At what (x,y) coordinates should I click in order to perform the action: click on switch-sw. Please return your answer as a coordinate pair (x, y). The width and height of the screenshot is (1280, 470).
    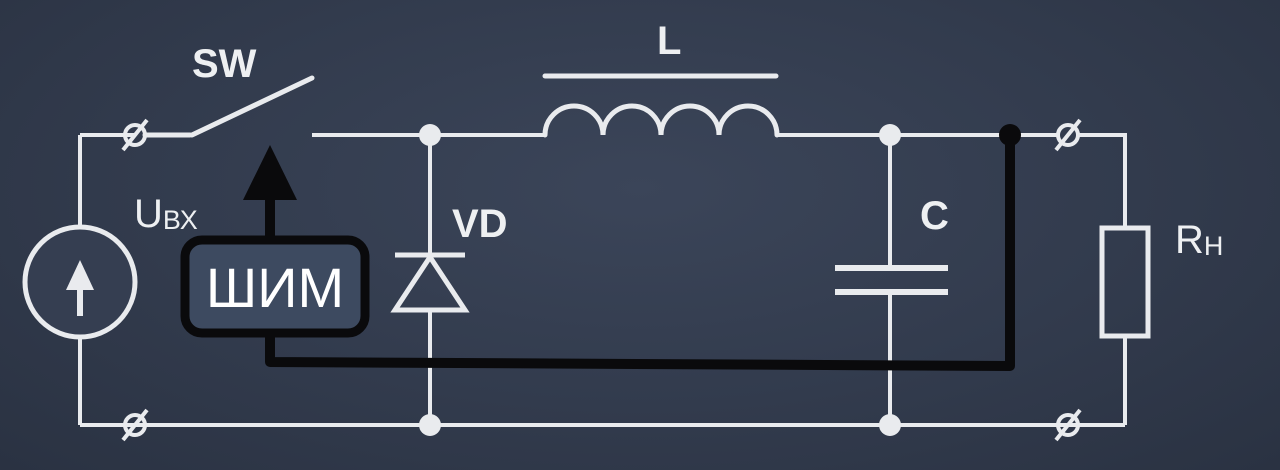
    Looking at the image, I should click on (228, 106).